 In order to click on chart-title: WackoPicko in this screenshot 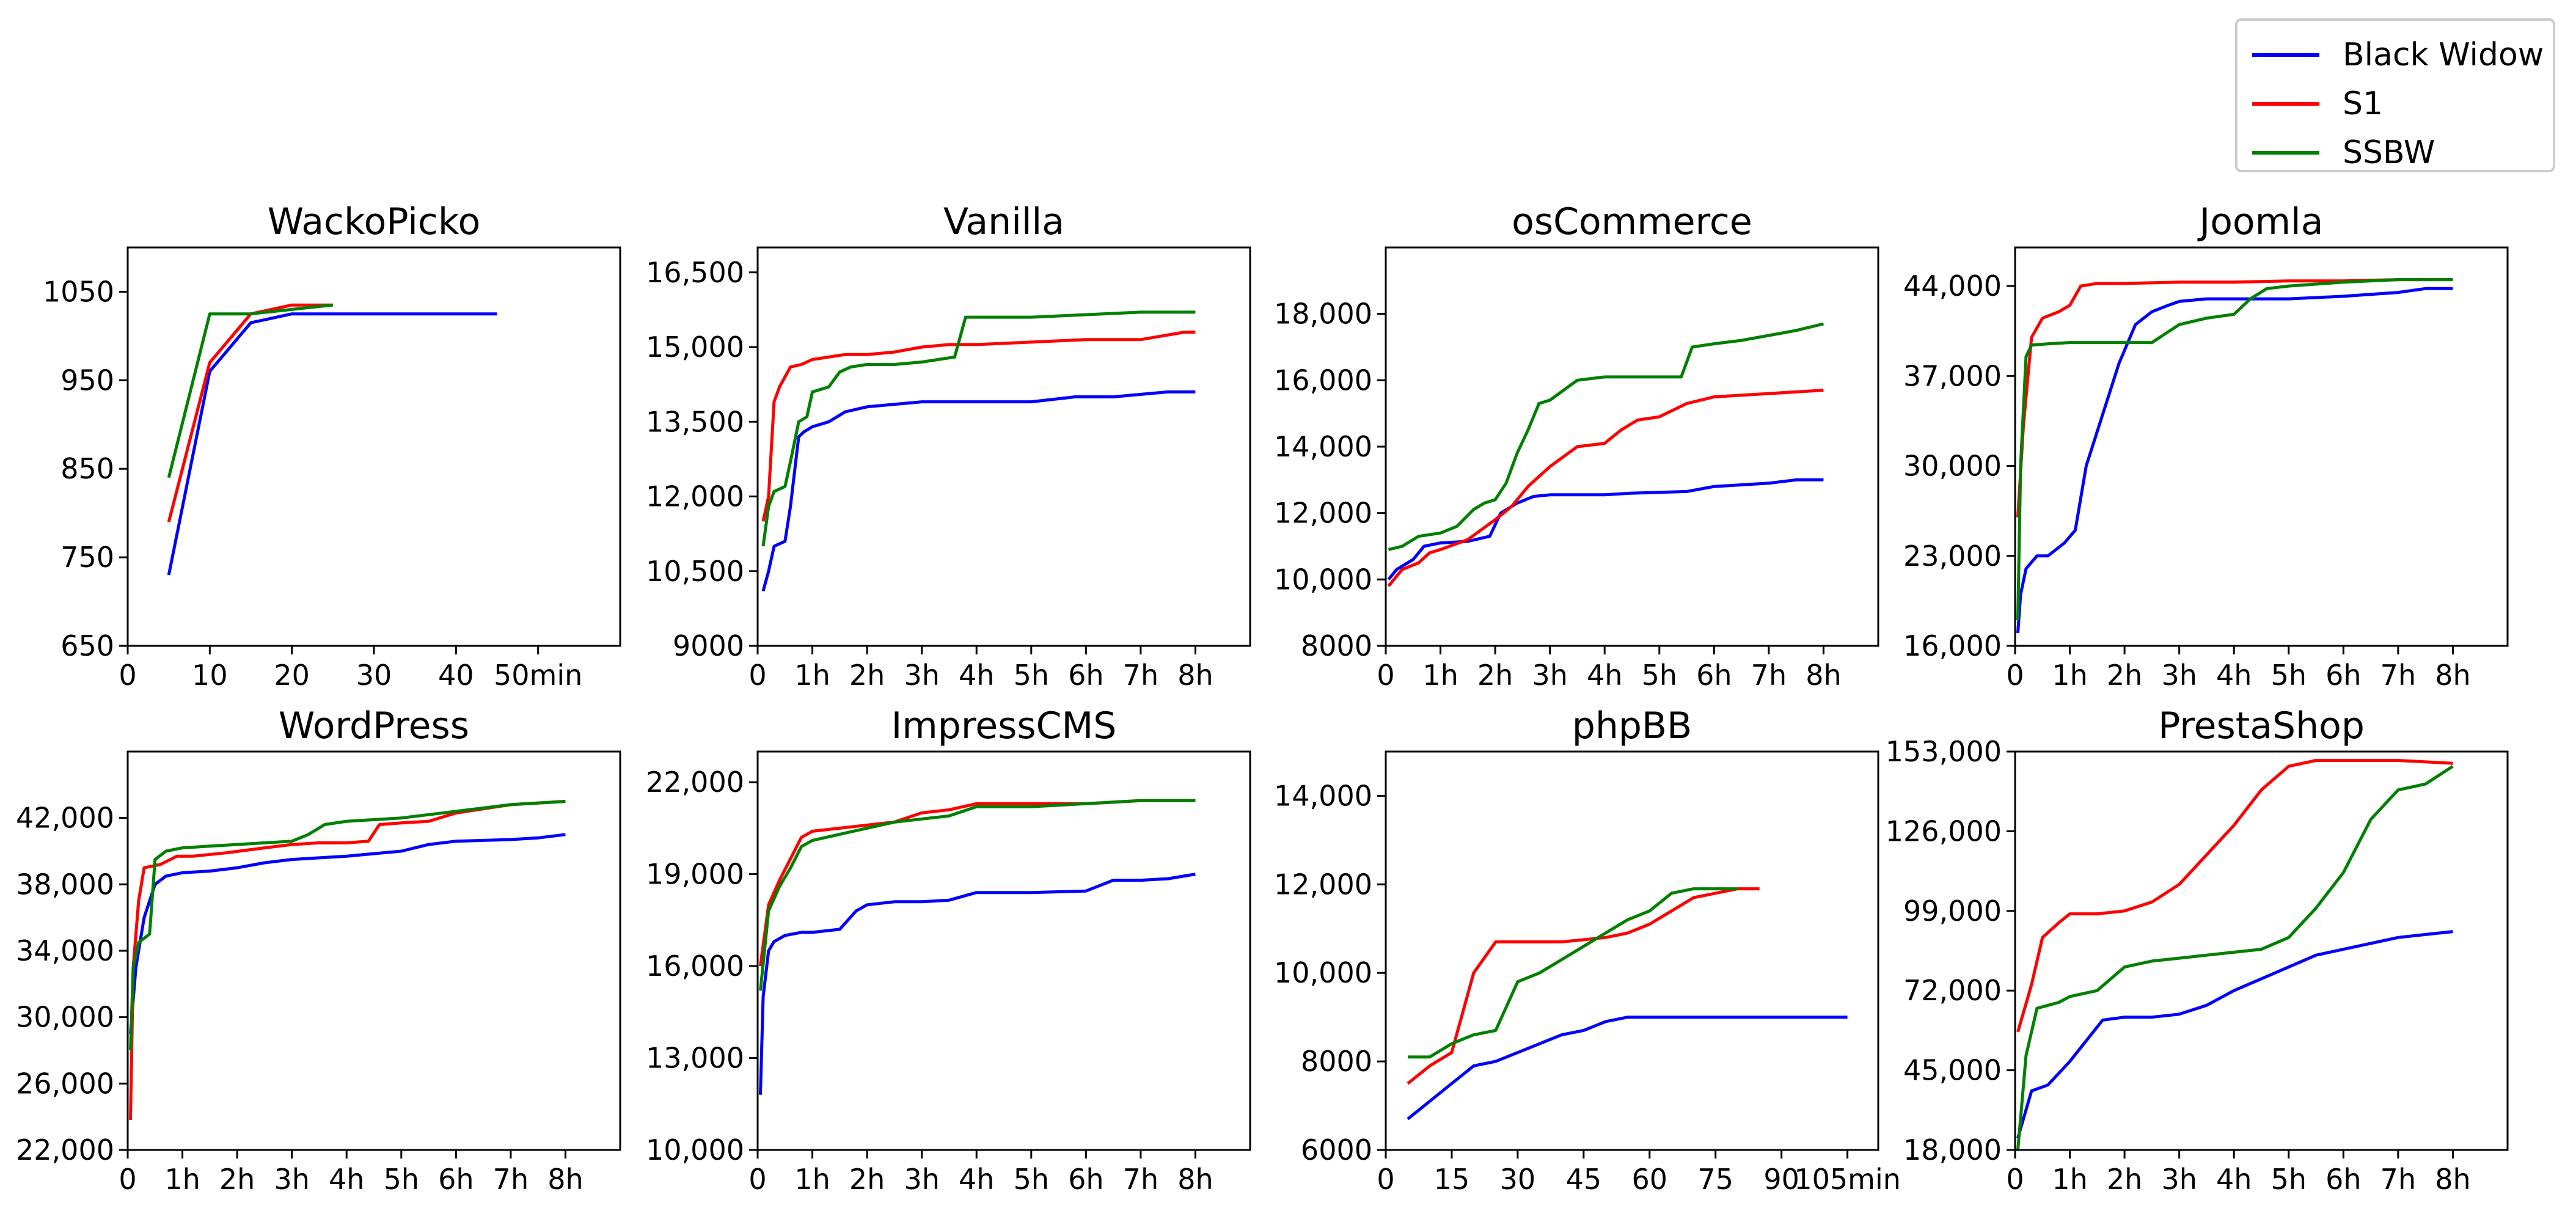, I will do `click(374, 221)`.